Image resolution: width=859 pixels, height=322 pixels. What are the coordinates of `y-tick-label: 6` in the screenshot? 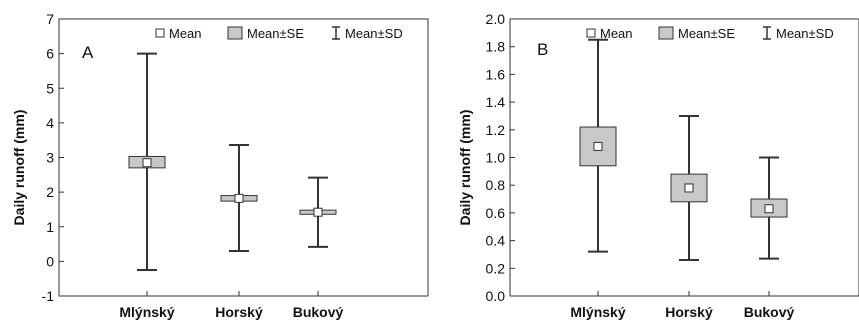 It's located at (50, 54).